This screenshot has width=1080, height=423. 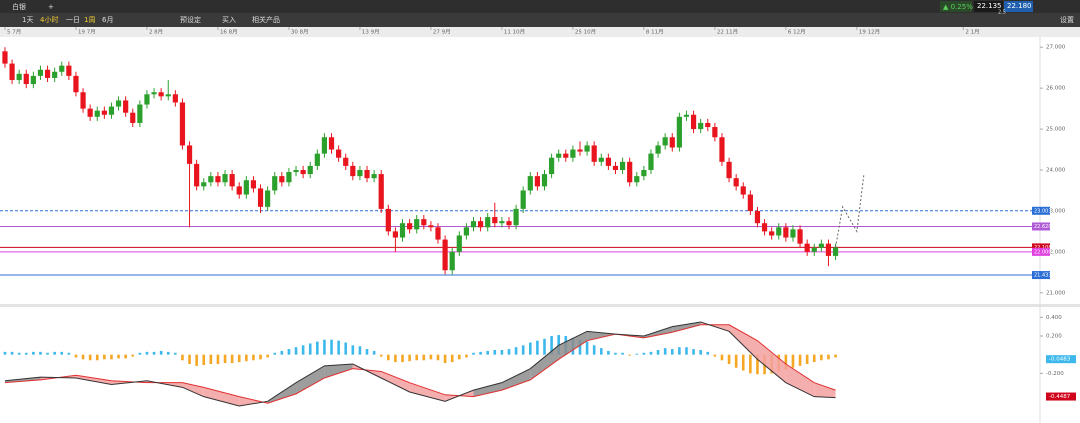 I want to click on buy-box, so click(x=1018, y=6).